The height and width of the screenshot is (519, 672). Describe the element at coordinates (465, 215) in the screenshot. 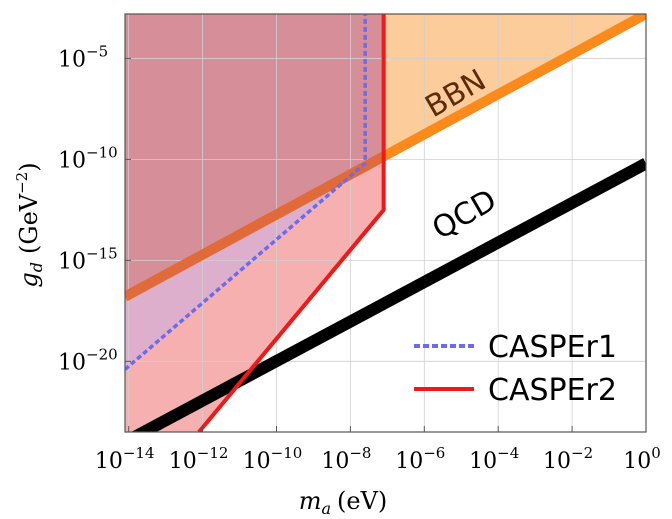

I see `qcd-label: QCD` at that location.